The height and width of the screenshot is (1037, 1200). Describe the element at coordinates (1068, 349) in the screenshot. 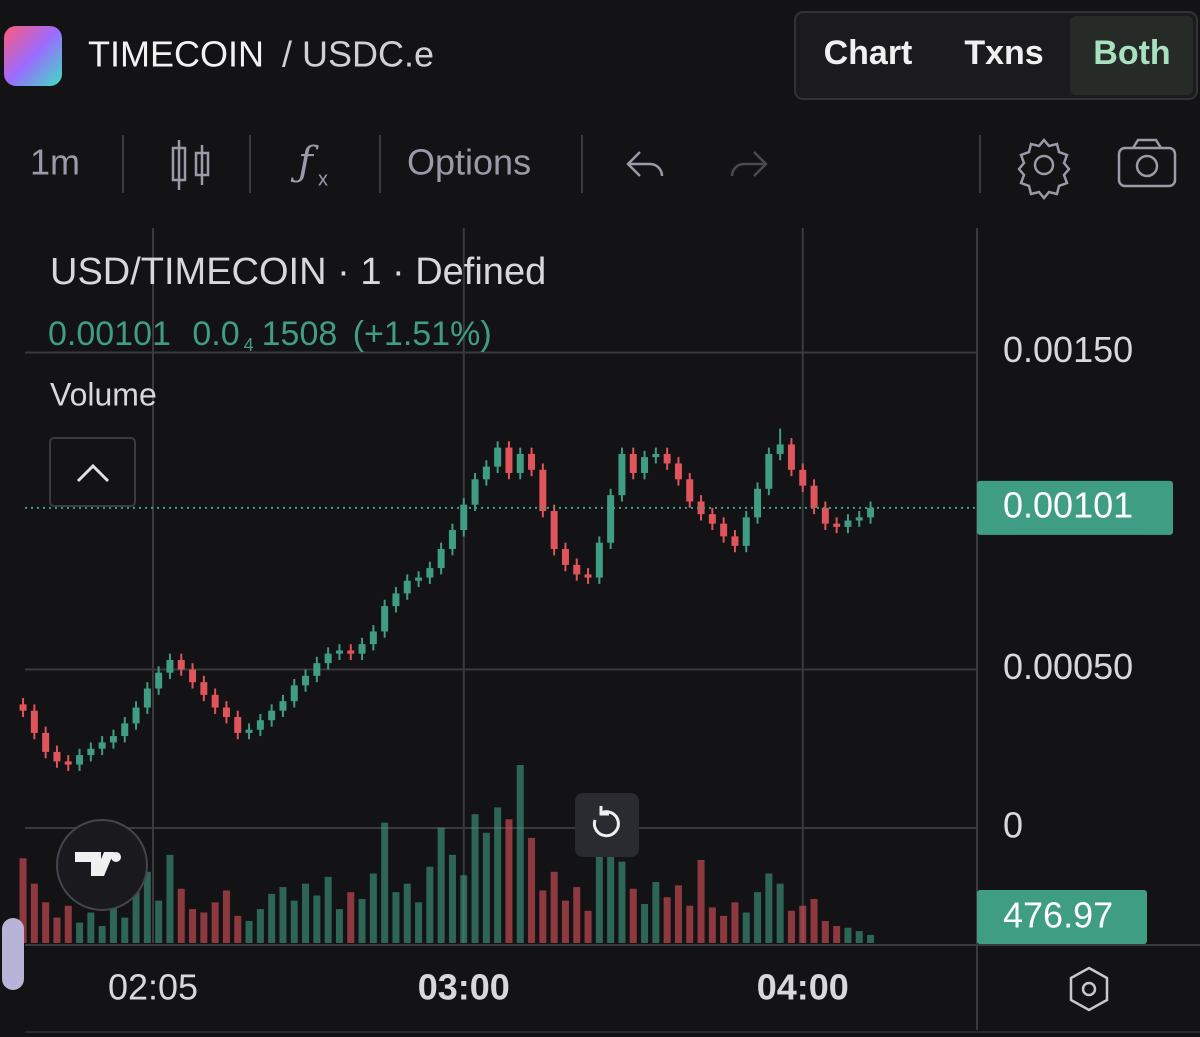

I see `y-tick-label: 0.00150` at that location.